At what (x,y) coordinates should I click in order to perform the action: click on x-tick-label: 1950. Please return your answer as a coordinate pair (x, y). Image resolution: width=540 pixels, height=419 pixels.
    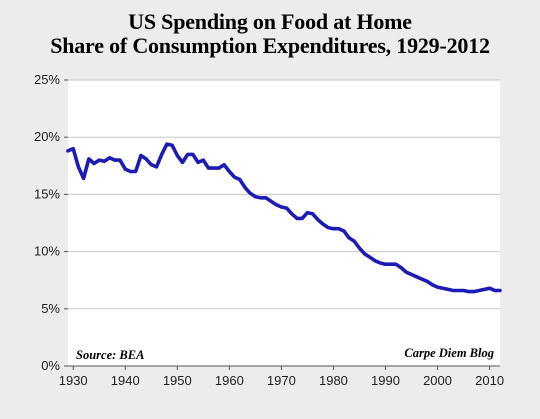
    Looking at the image, I should click on (177, 380).